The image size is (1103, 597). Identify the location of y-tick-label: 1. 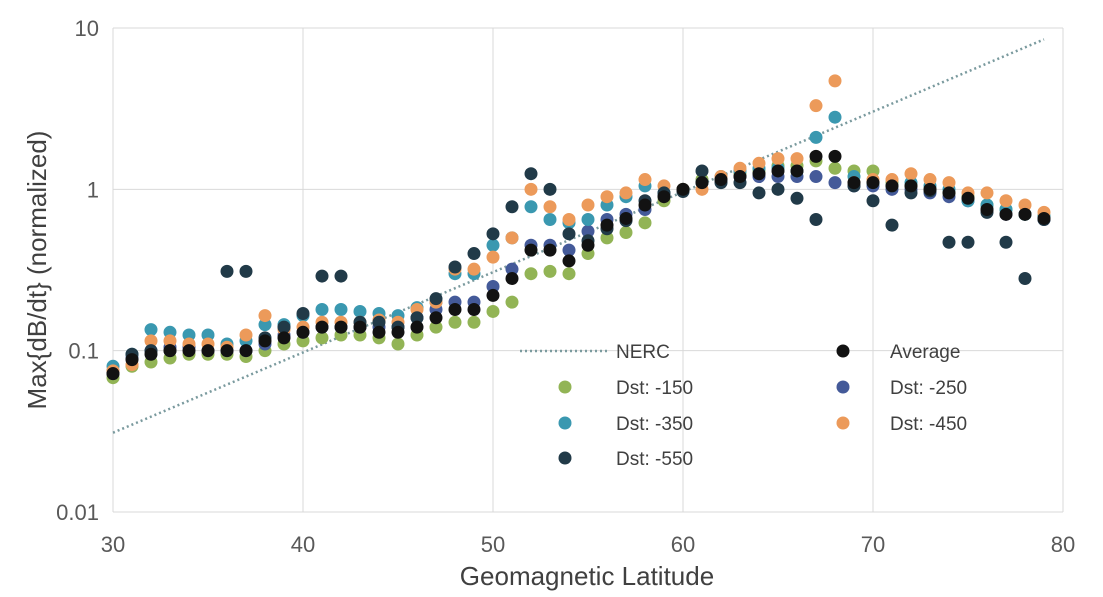
(93, 189).